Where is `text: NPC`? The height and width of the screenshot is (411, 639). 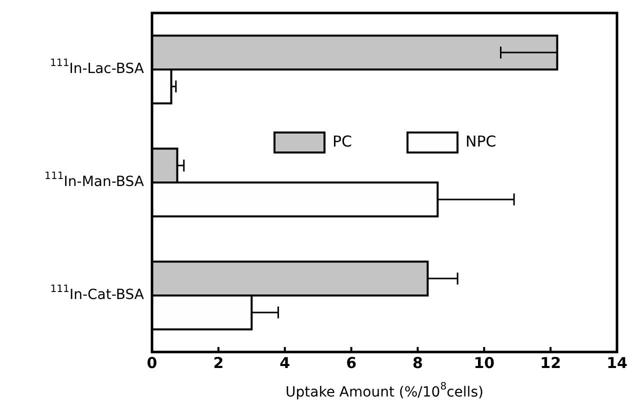
text: NPC is located at coordinates (481, 141).